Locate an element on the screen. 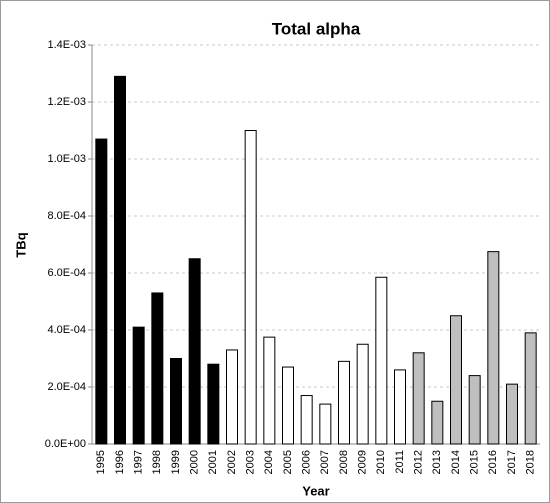  x-tick-label: 2018 is located at coordinates (531, 462).